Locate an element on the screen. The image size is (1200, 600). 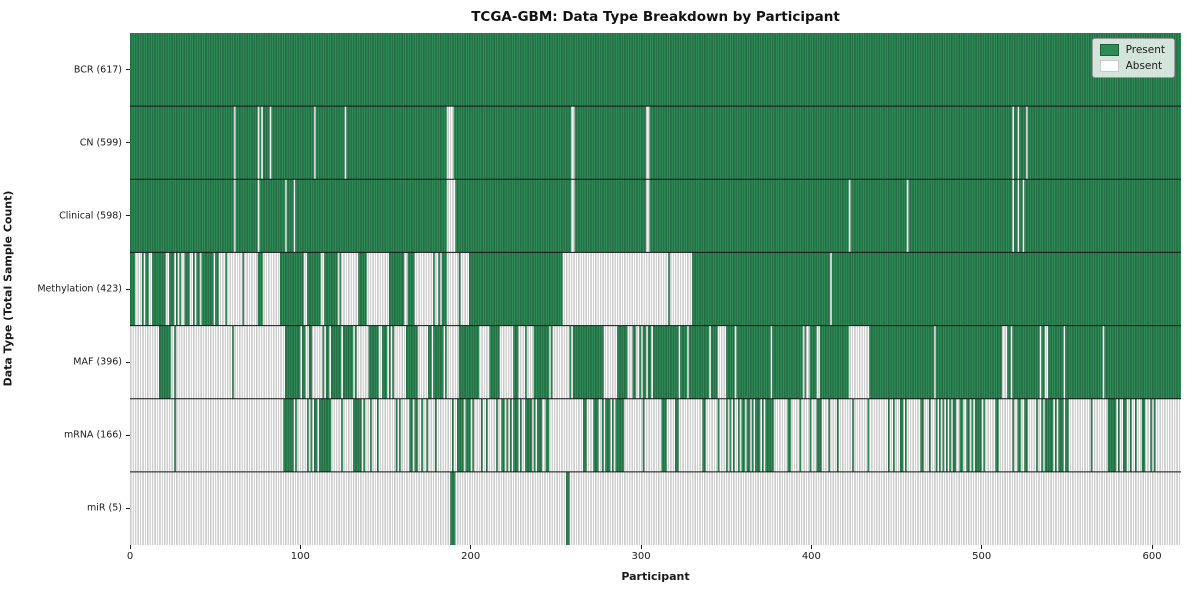
x-tick-label: 600 is located at coordinates (1152, 556).